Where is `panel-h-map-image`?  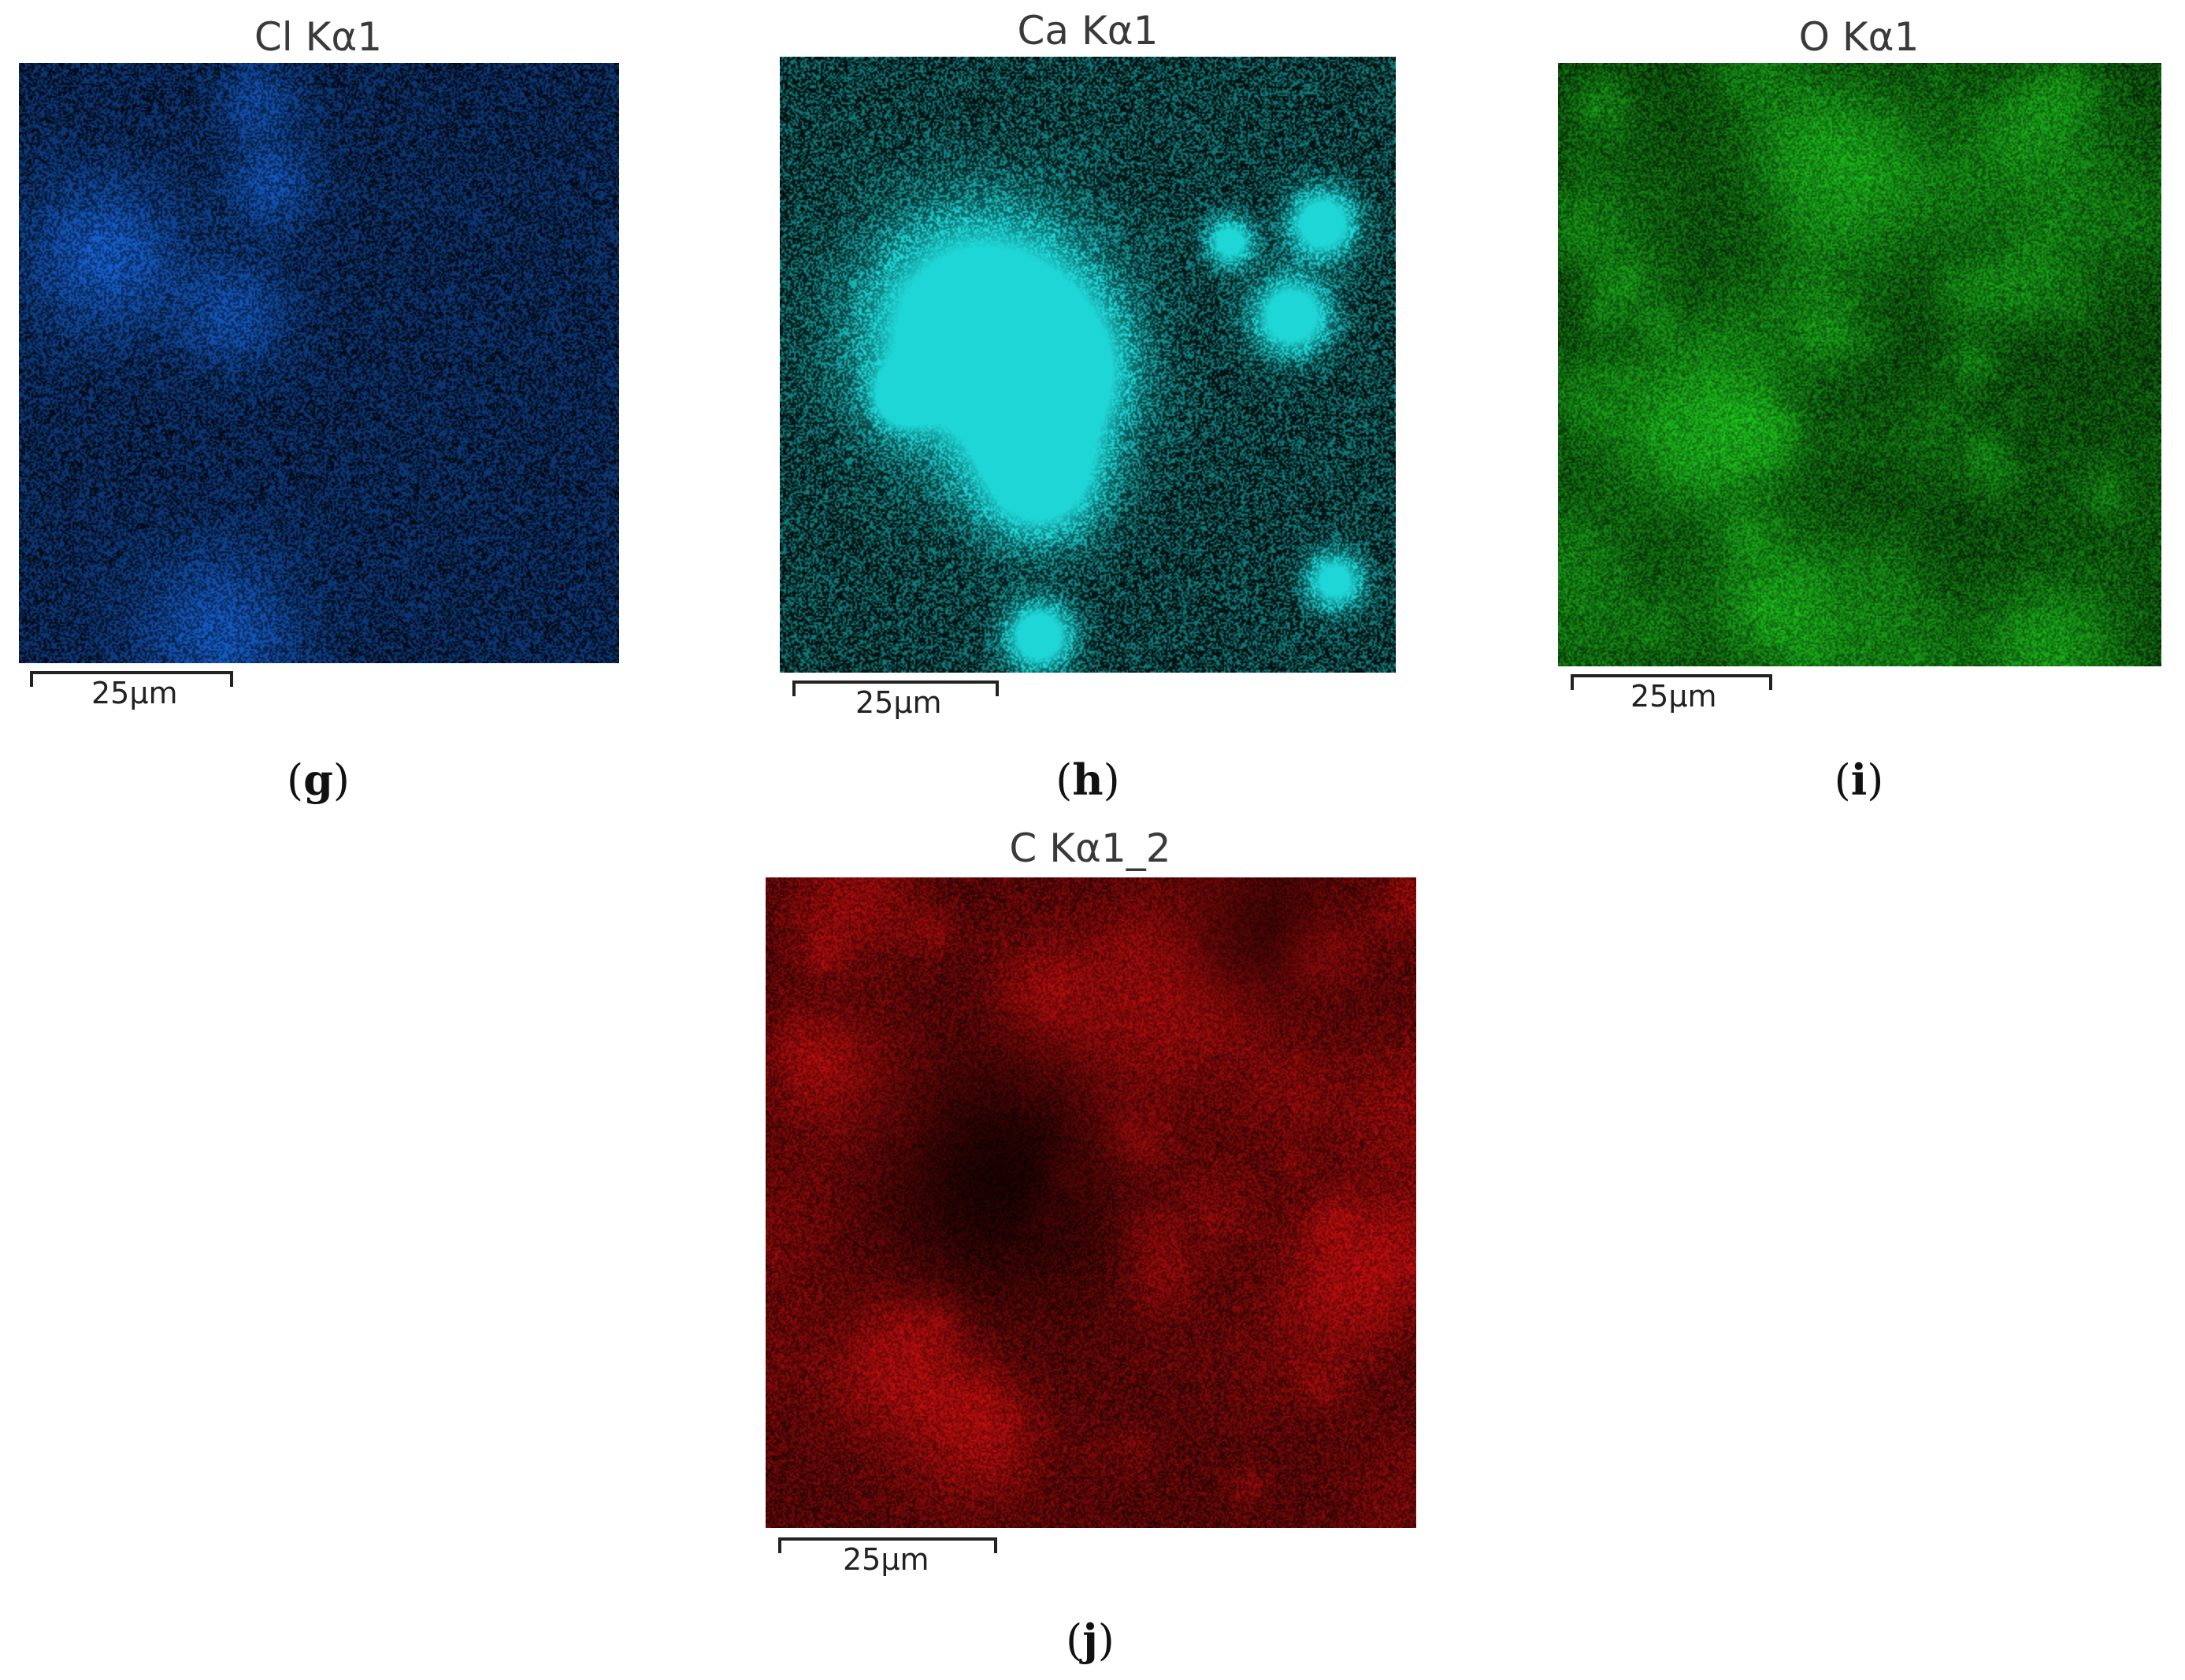
panel-h-map-image is located at coordinates (1088, 365).